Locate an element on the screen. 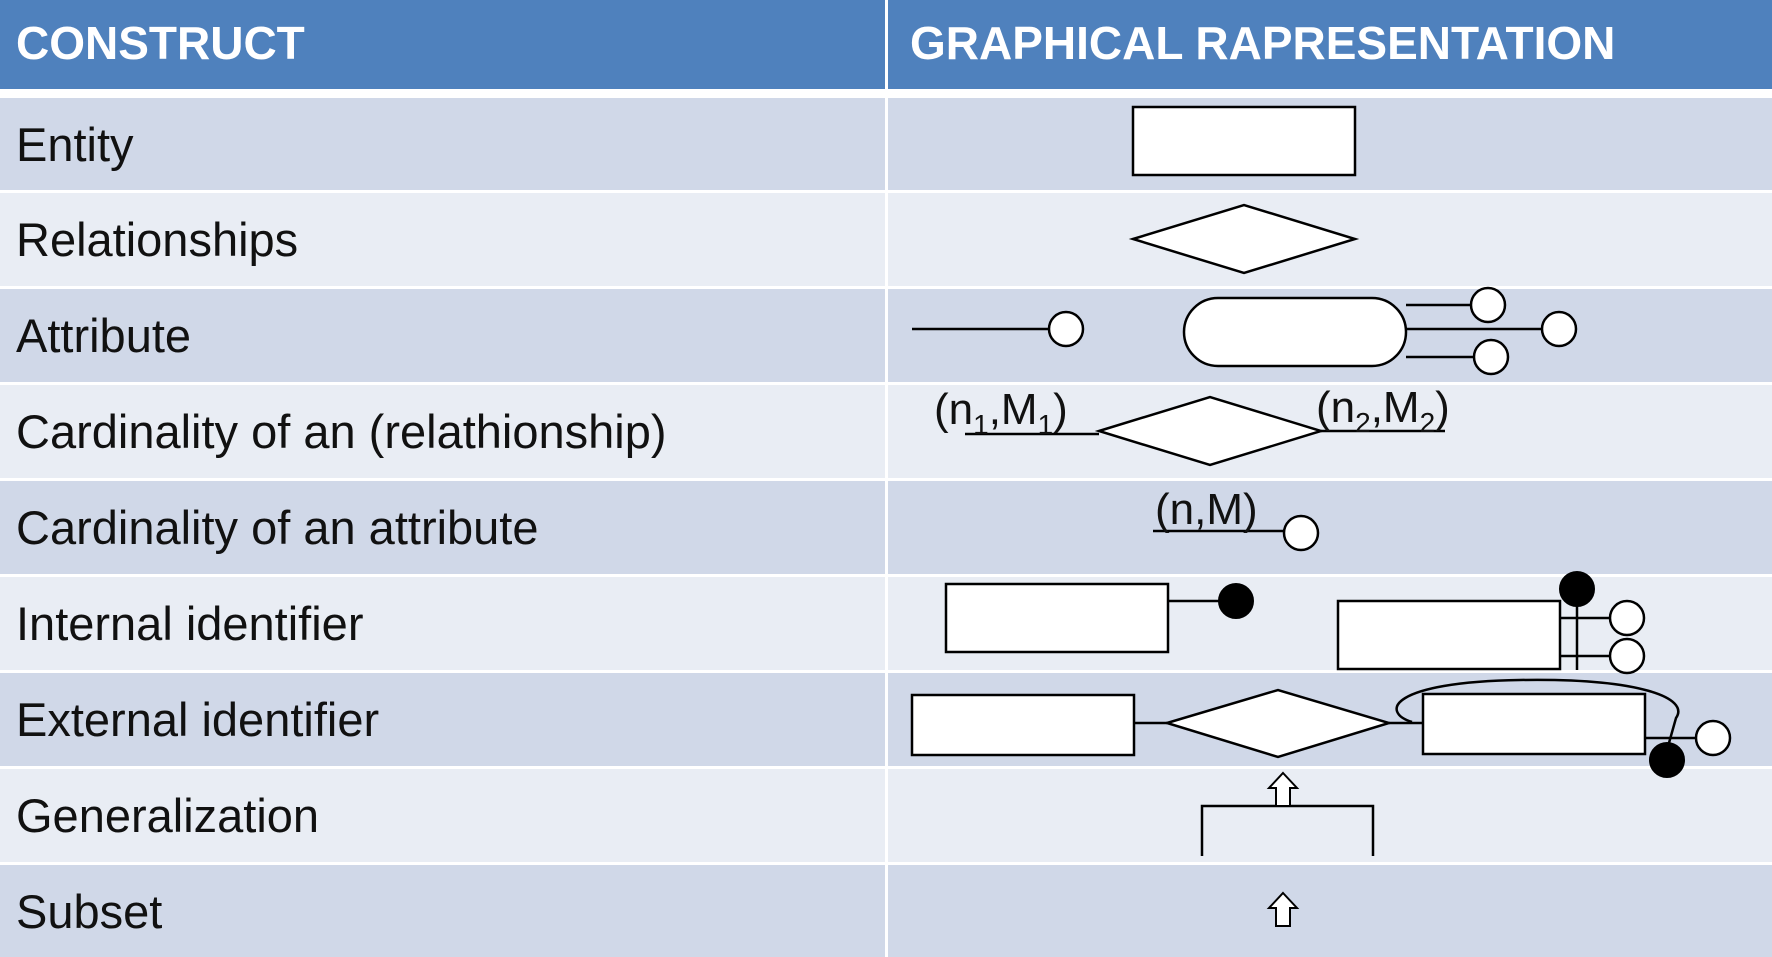  row-label-internal-identifier: Internal identifier is located at coordinates (190, 623).